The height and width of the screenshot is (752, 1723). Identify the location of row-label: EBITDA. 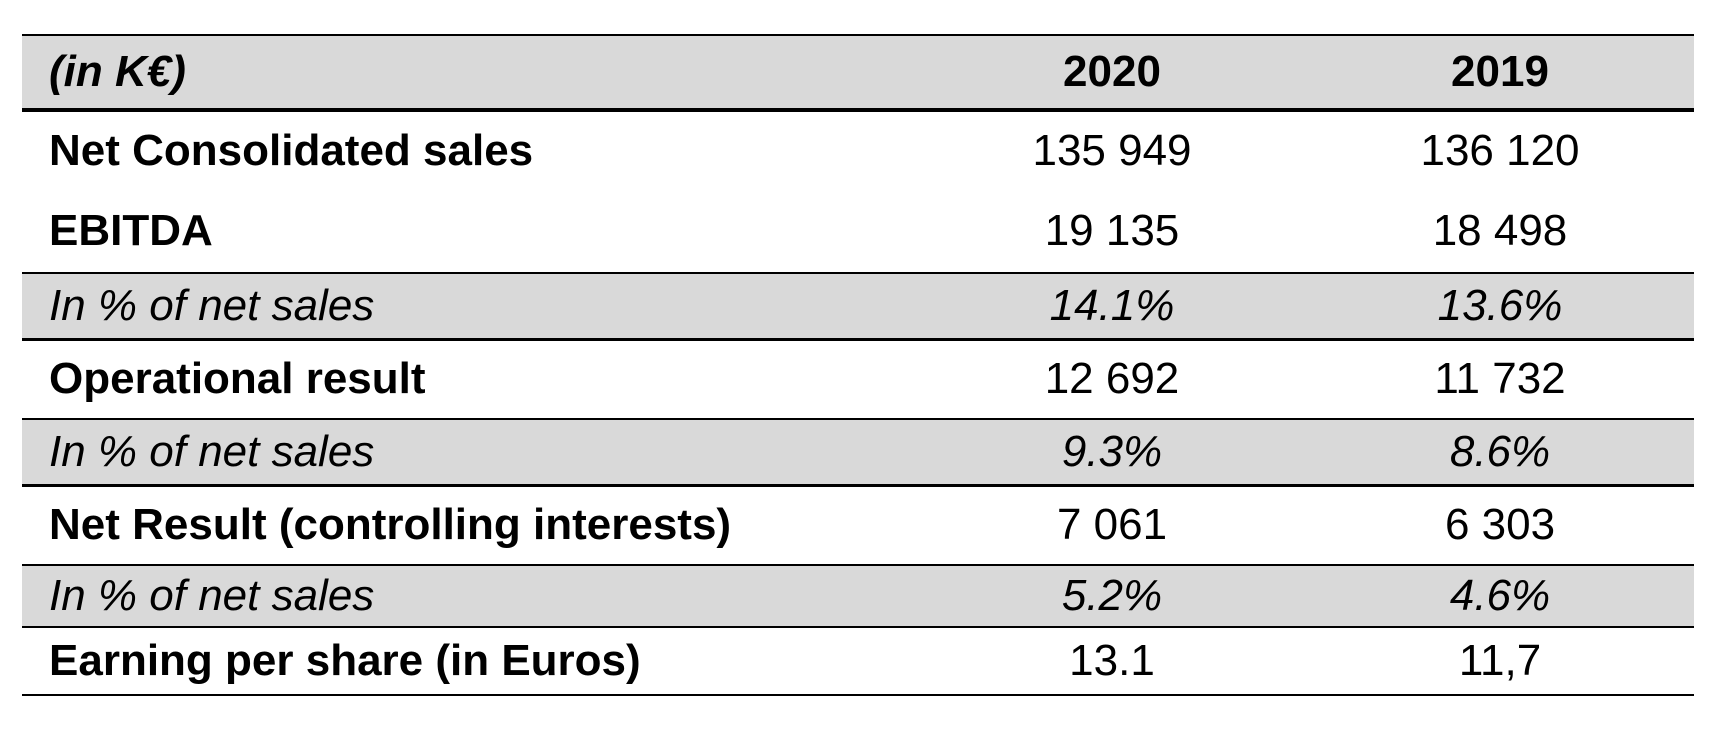
(470, 232).